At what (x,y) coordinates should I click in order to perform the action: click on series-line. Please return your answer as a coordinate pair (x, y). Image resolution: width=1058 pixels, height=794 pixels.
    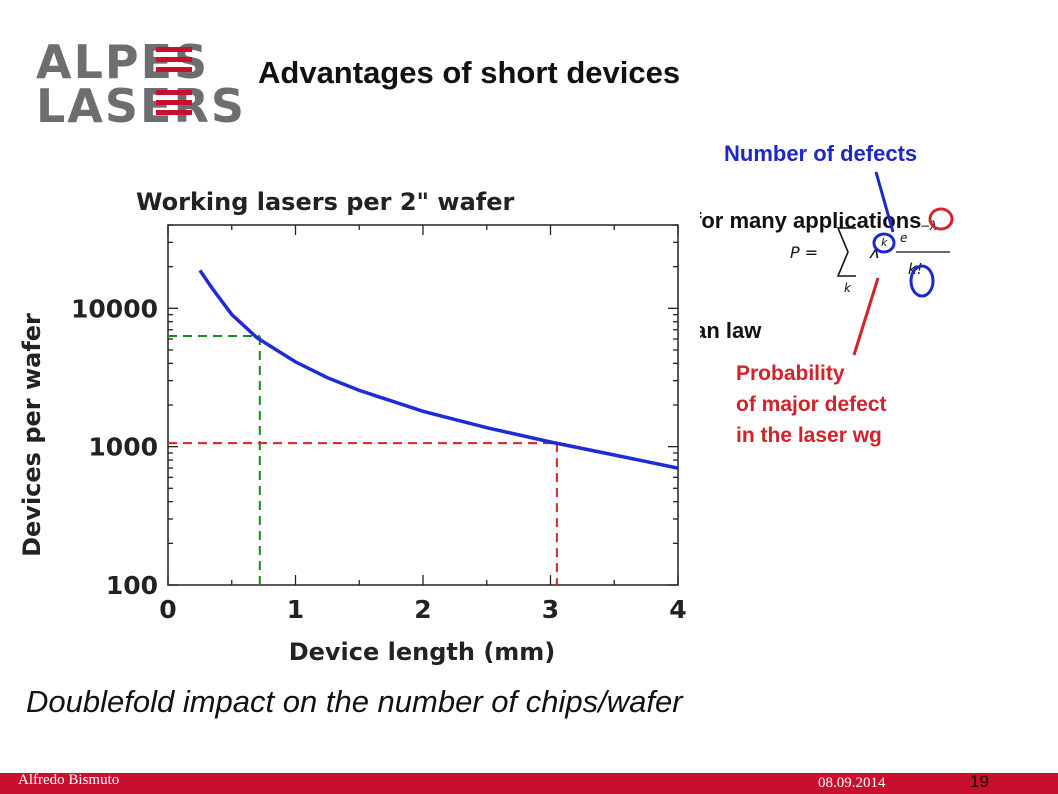
    Looking at the image, I should click on (438, 369).